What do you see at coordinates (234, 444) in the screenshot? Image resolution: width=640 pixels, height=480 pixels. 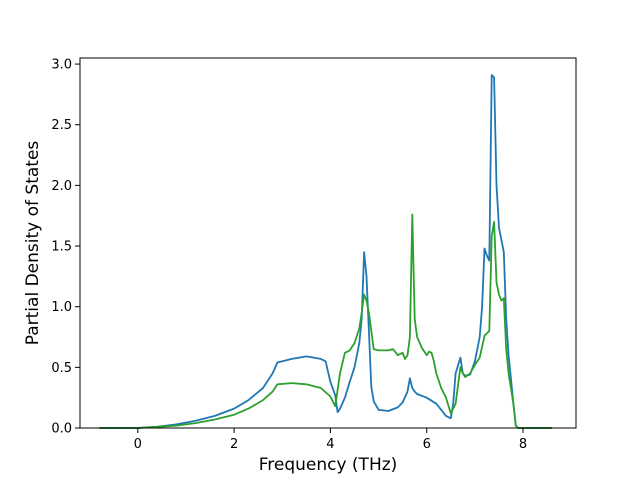 I see `x-tick-label: 2` at bounding box center [234, 444].